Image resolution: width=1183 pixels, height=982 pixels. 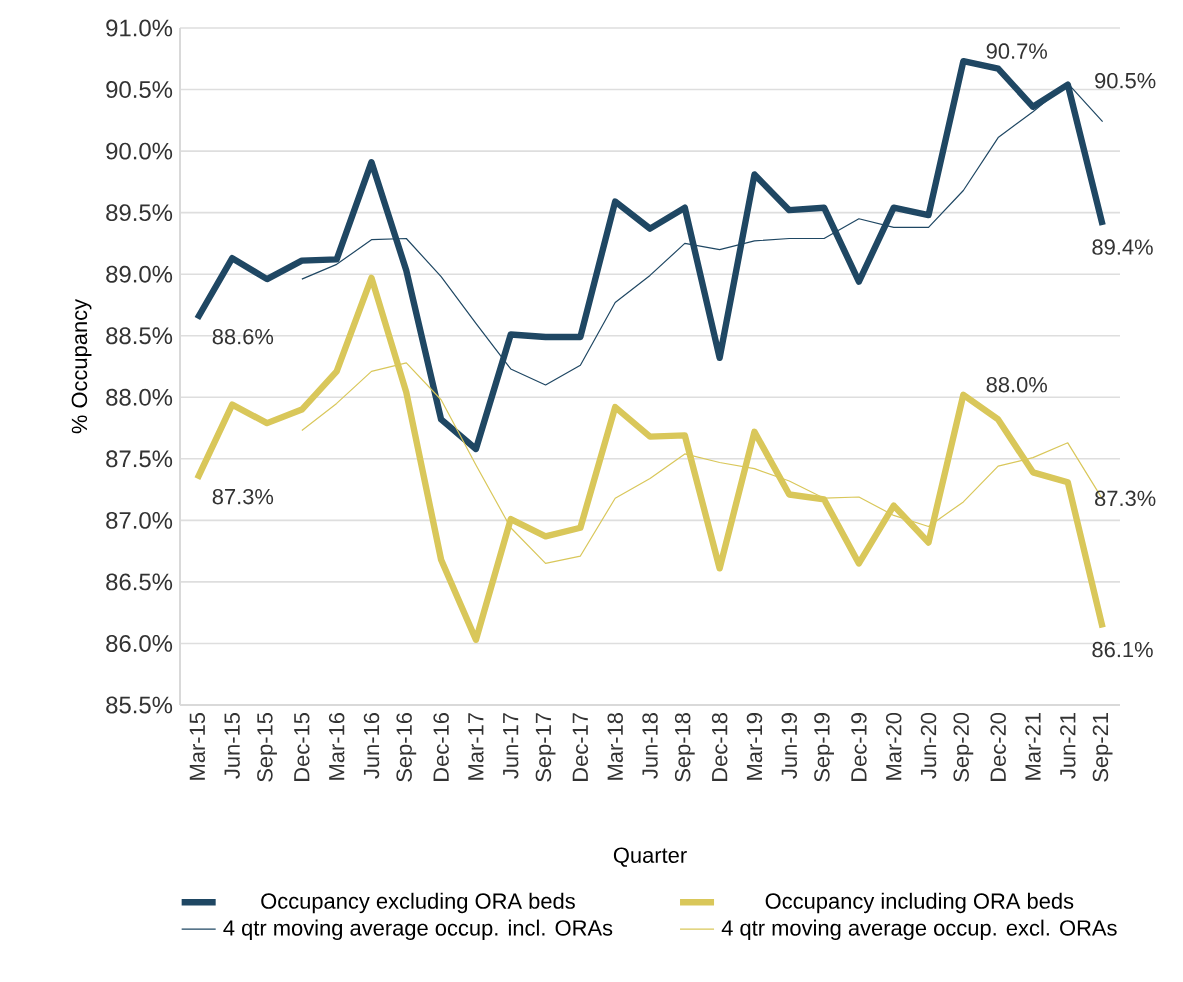 What do you see at coordinates (418, 903) in the screenshot?
I see `legend-label: Occupancy excluding ORA beds` at bounding box center [418, 903].